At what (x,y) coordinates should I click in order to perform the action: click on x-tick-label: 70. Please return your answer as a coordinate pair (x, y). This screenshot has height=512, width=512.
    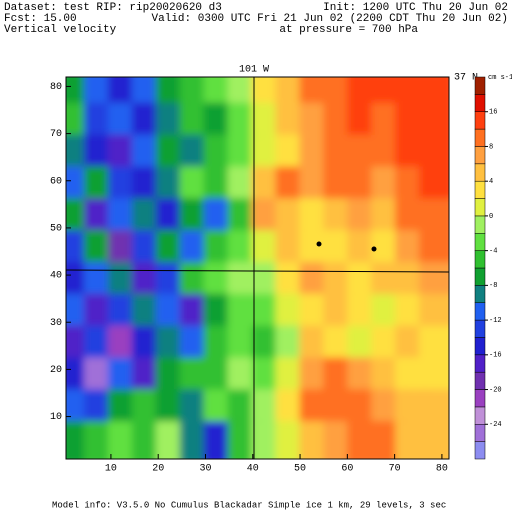
    Looking at the image, I should click on (395, 469).